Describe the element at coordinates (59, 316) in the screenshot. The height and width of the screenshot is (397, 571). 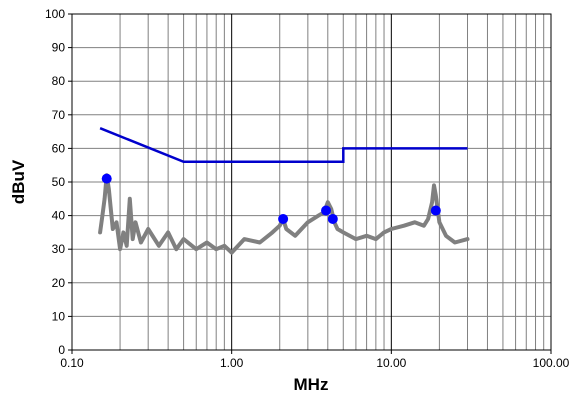
I see `y-tick-label: 10` at that location.